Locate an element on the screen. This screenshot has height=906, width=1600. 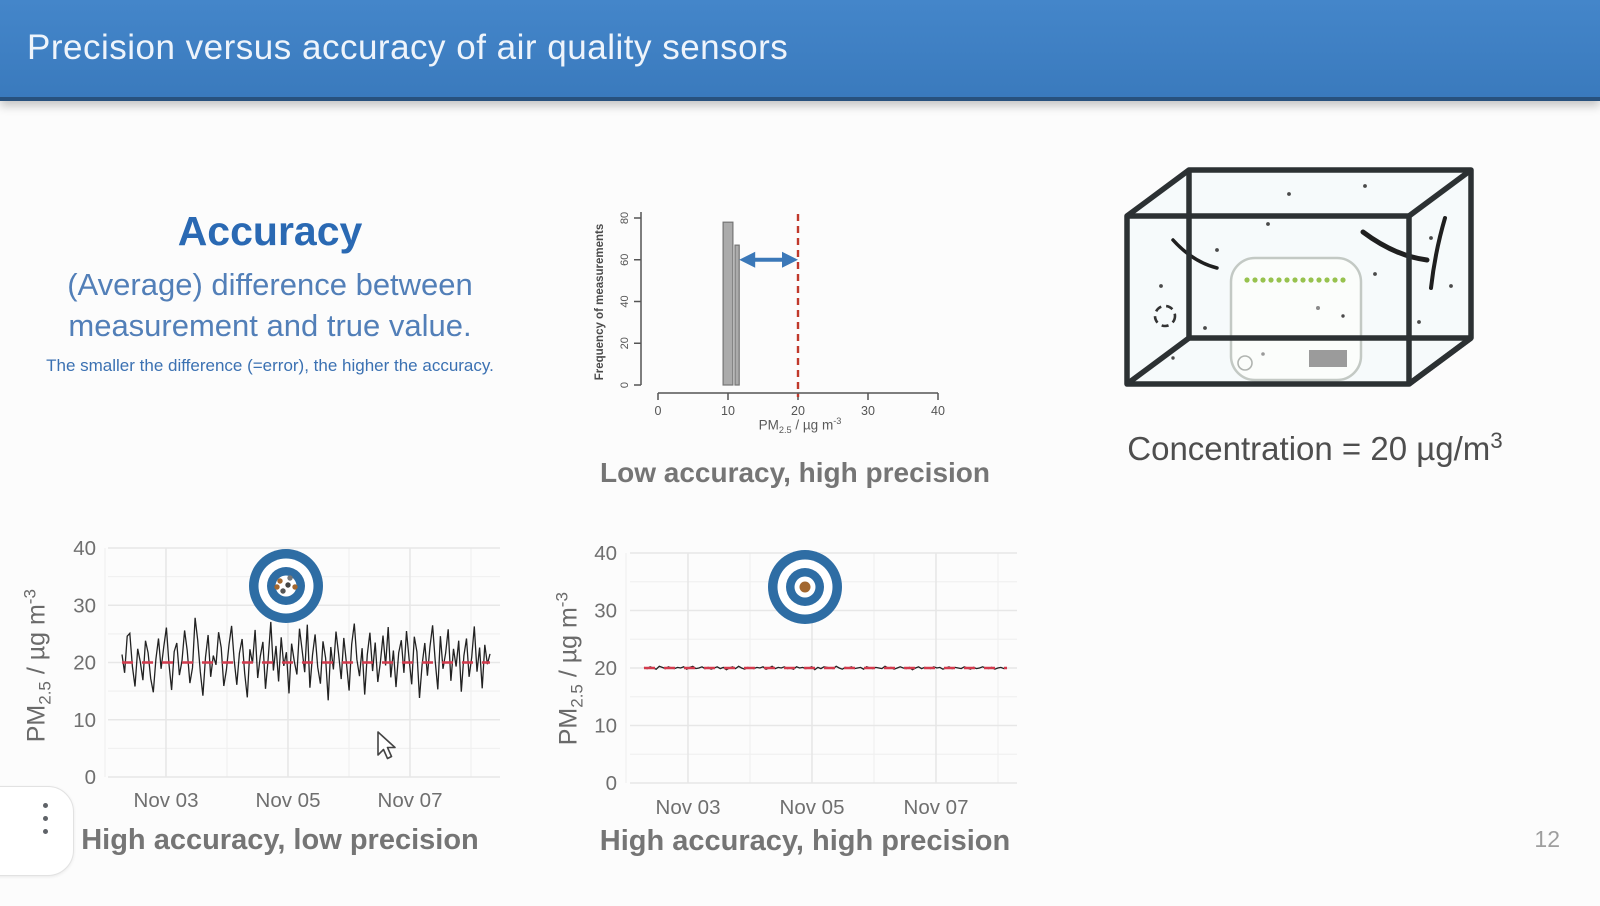
histogram-y-axis-label: Frequency of measurements is located at coordinates (600, 302).